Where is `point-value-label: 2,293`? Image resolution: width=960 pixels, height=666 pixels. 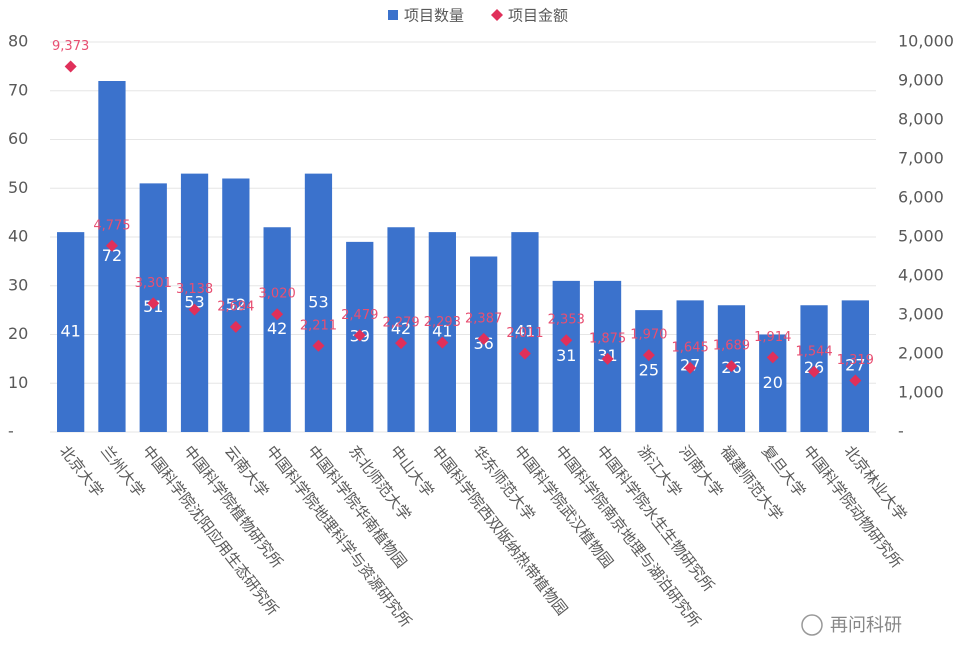
point-value-label: 2,293 is located at coordinates (442, 322).